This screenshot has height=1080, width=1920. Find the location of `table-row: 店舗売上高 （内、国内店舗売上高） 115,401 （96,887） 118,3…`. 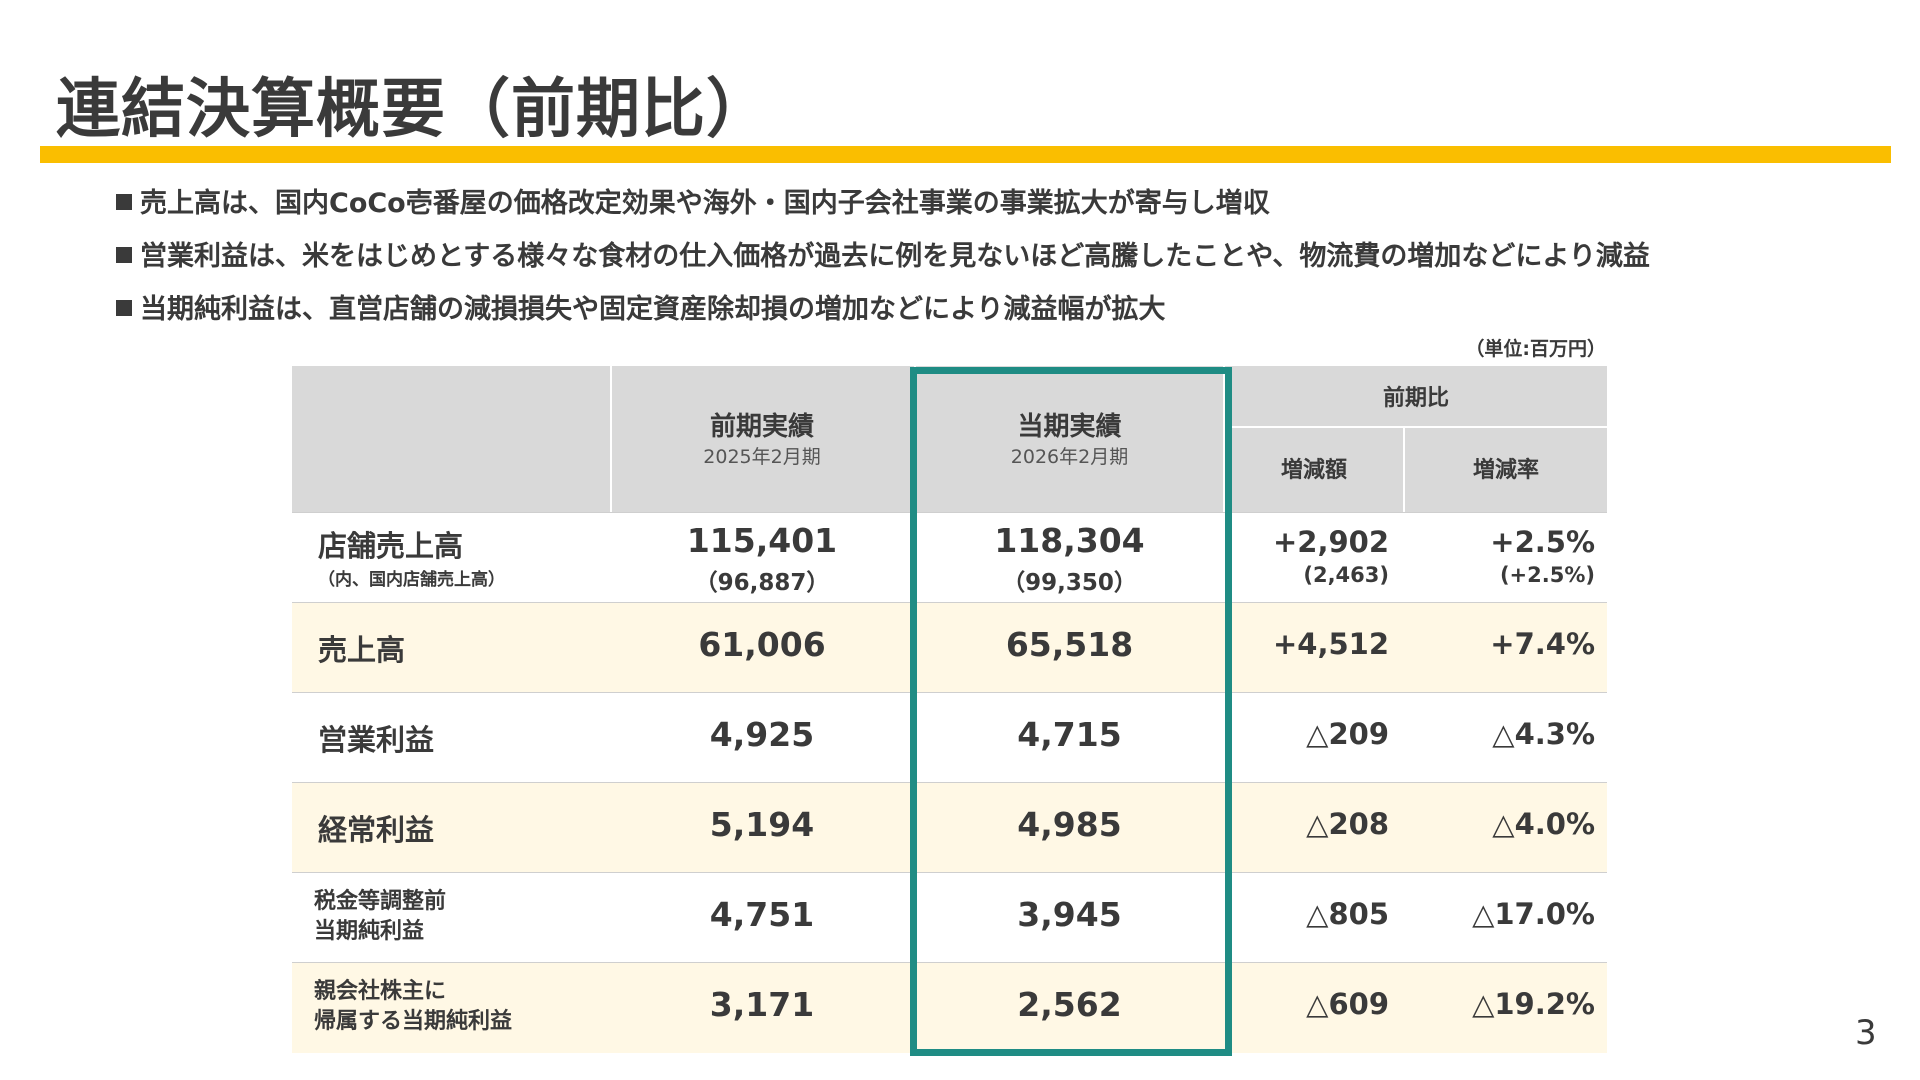

table-row: 店舗売上高 （内、国内店舗売上高） 115,401 （96,887） 118,3… is located at coordinates (949, 557).